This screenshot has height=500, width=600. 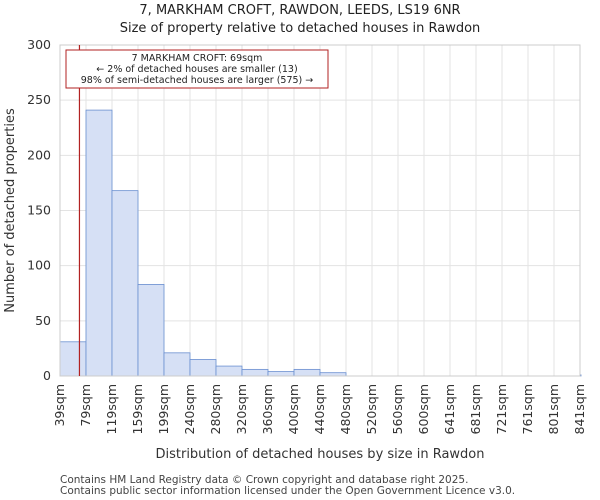 I want to click on annotation-line: ← 2% of detached houses are smaller (13), so click(x=196, y=69).